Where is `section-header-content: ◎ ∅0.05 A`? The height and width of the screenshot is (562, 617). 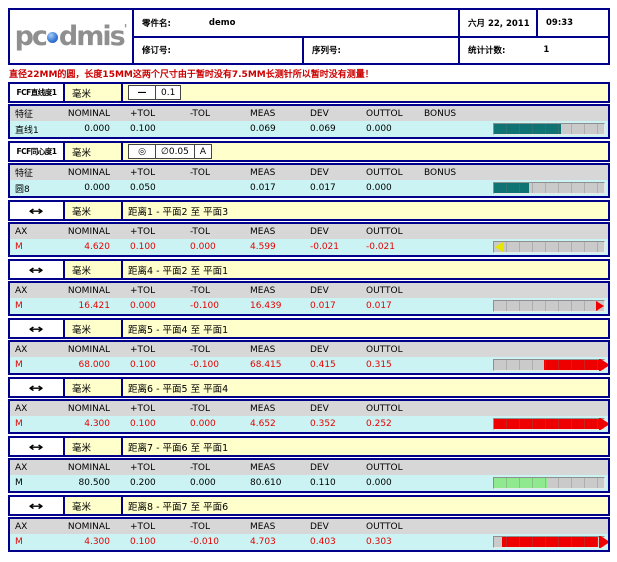
section-header-content: ◎ ∅0.05 A is located at coordinates (365, 151).